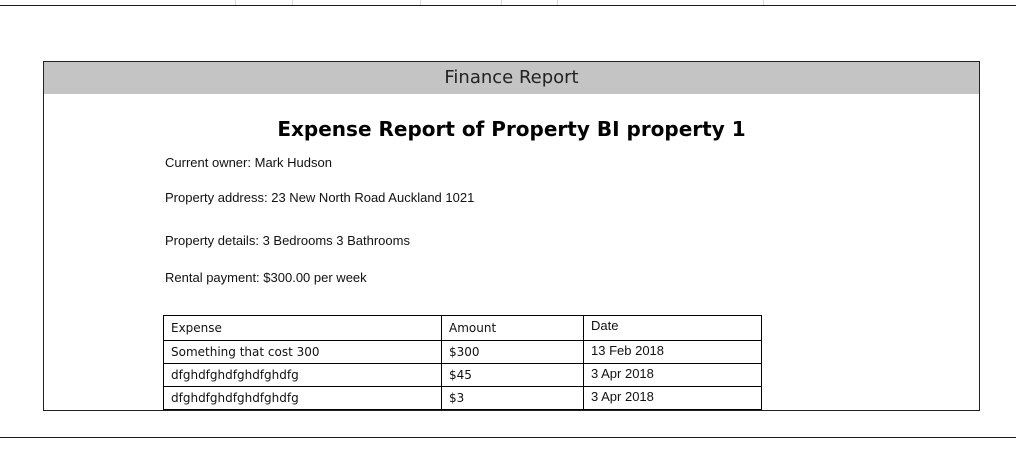 The image size is (1016, 449). I want to click on table-row: dfghdfghdfghdfghdfg $45 3 Apr 2018, so click(462, 375).